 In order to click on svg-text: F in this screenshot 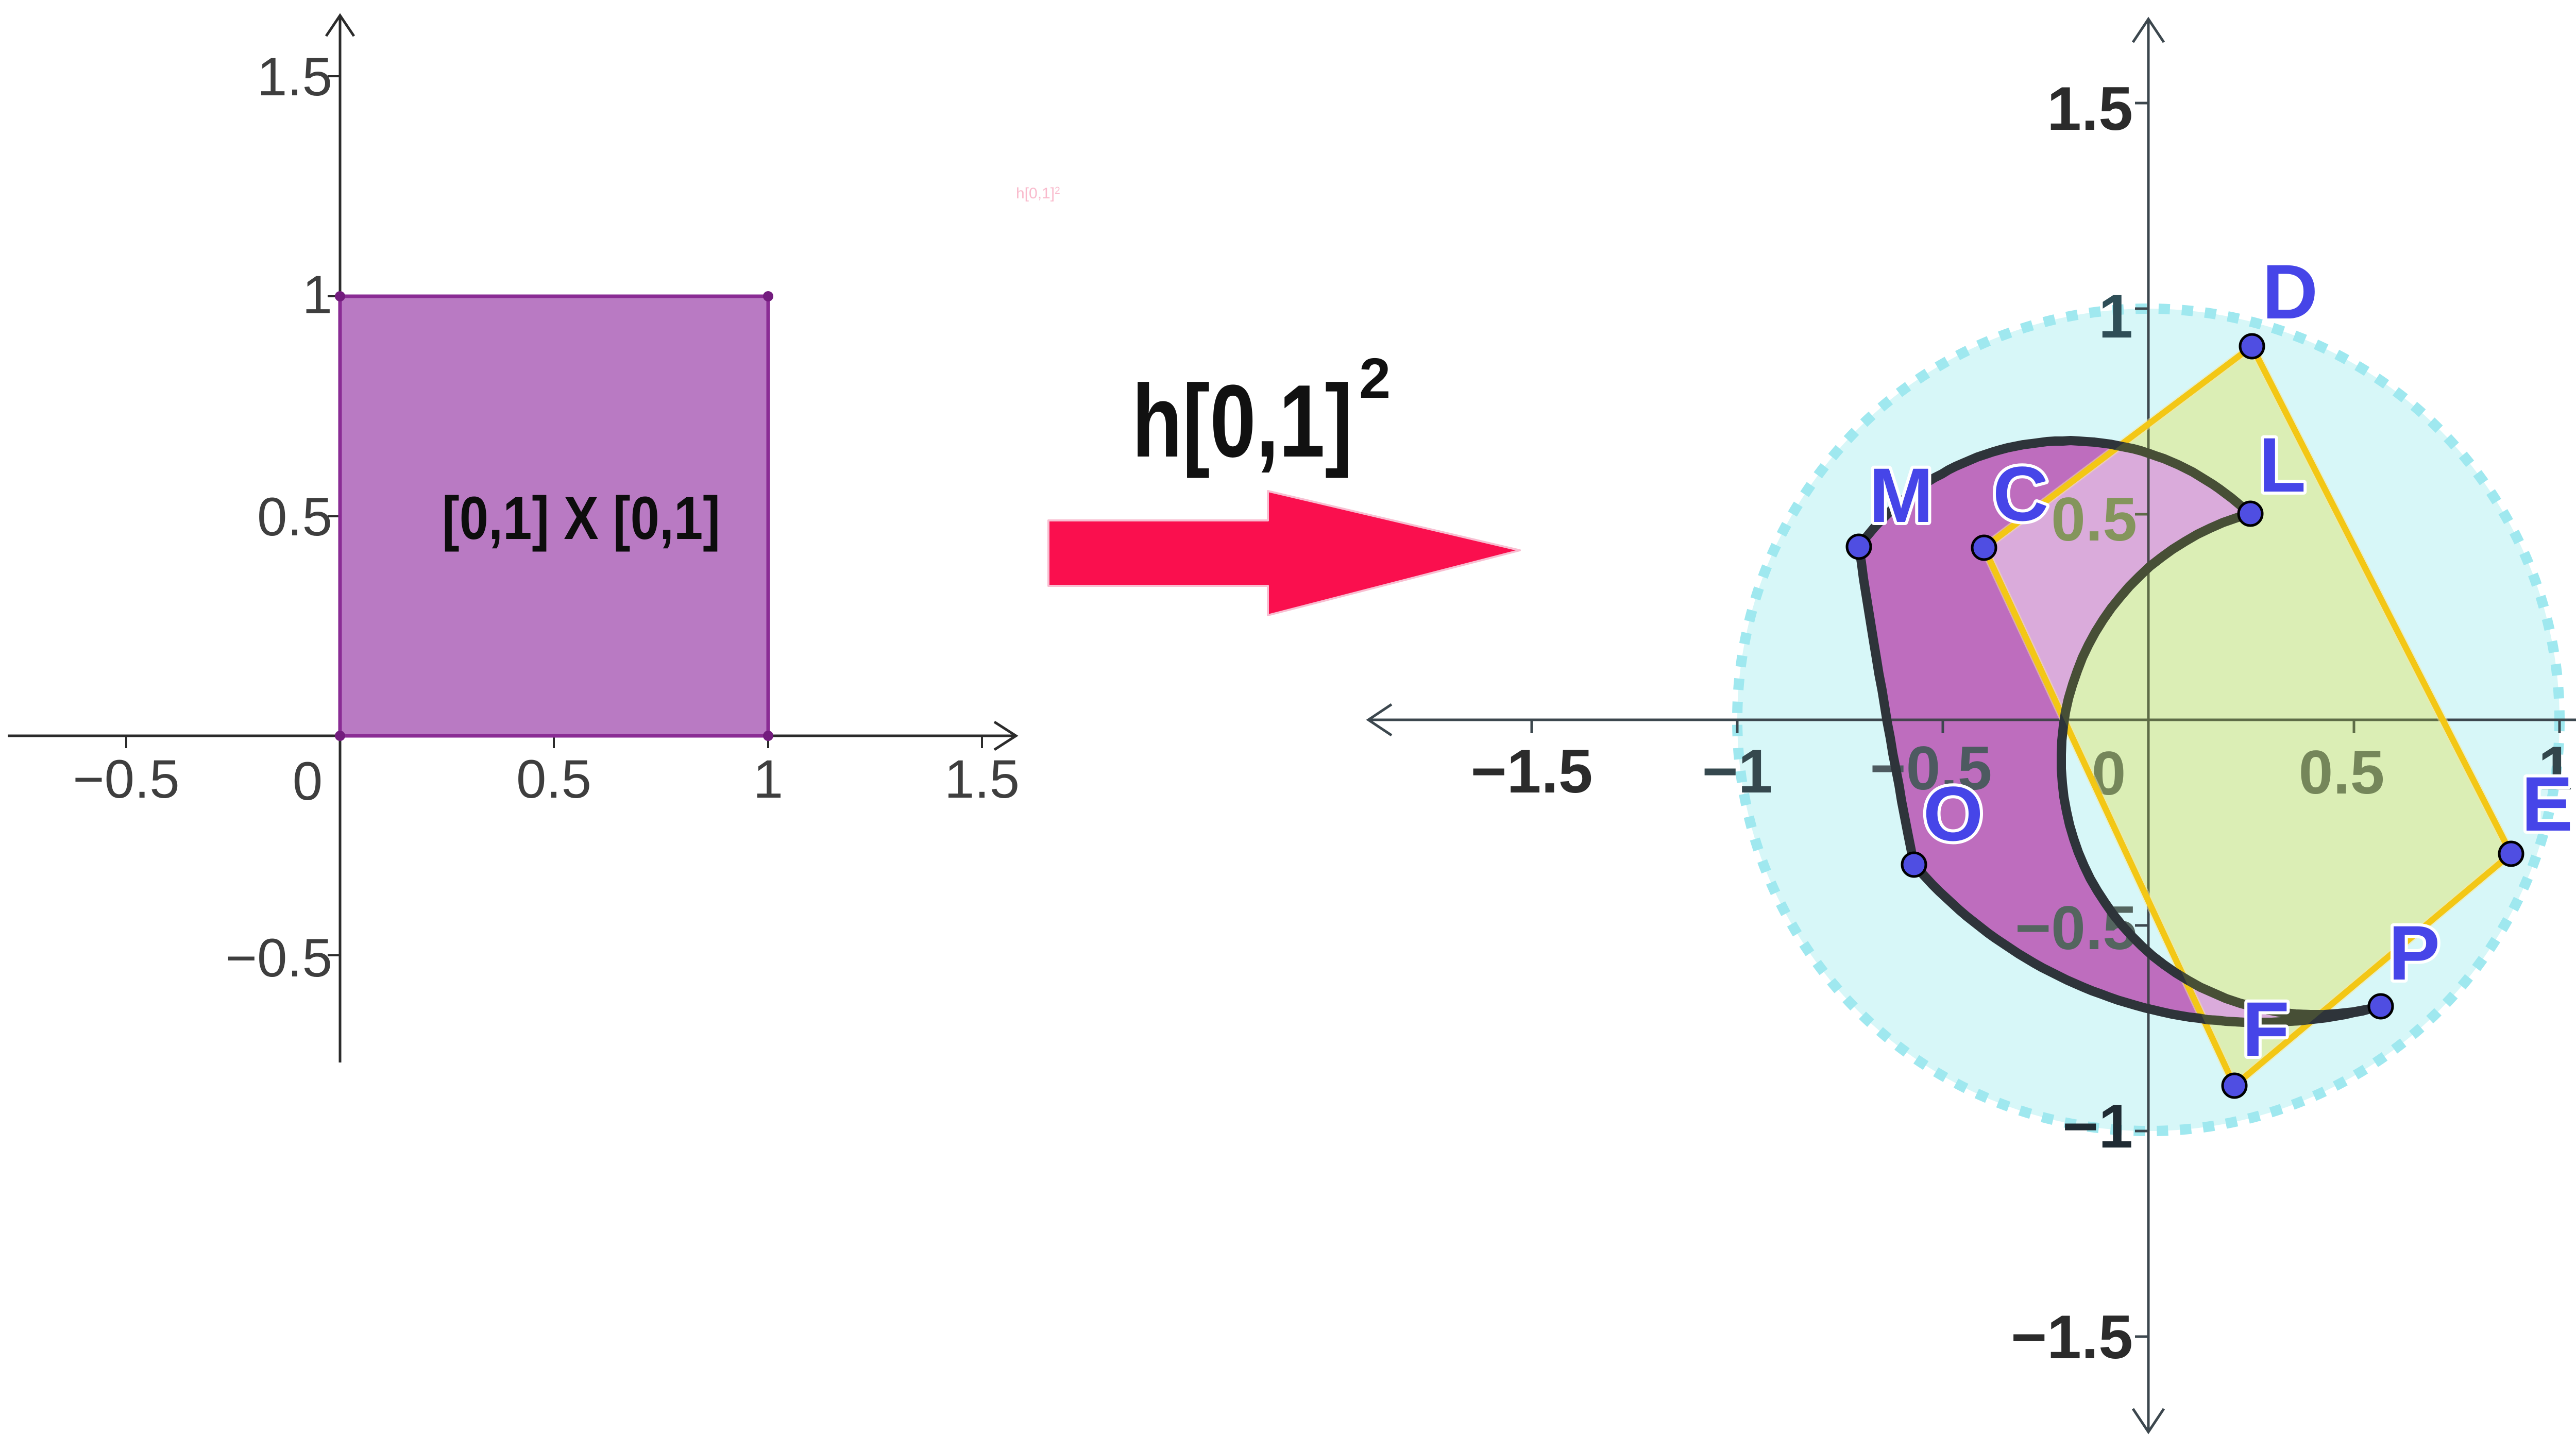, I will do `click(2266, 1029)`.